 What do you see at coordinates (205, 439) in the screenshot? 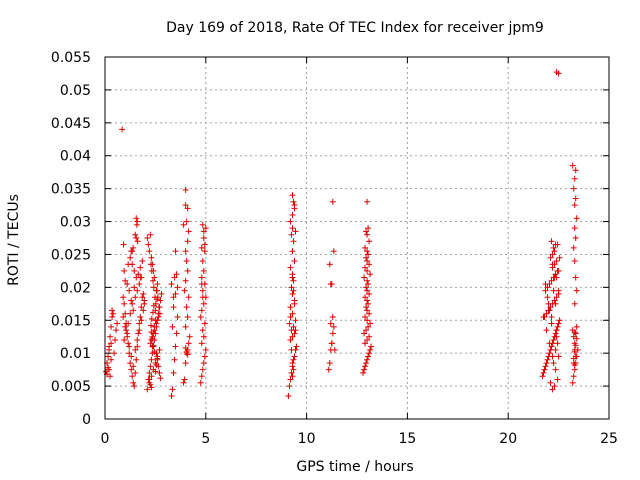
I see `x-tick-label: 5` at bounding box center [205, 439].